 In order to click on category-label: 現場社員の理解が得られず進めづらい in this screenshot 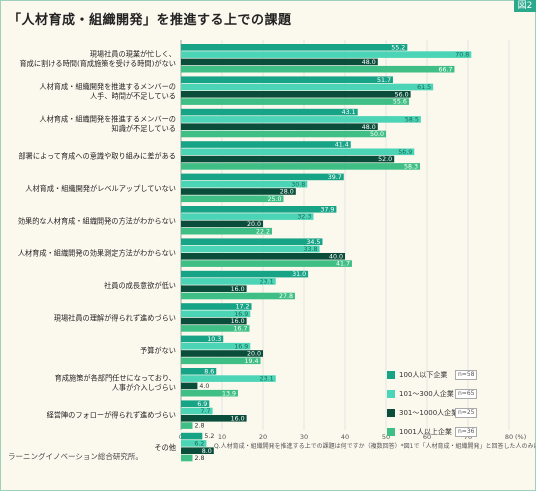, I will do `click(115, 317)`.